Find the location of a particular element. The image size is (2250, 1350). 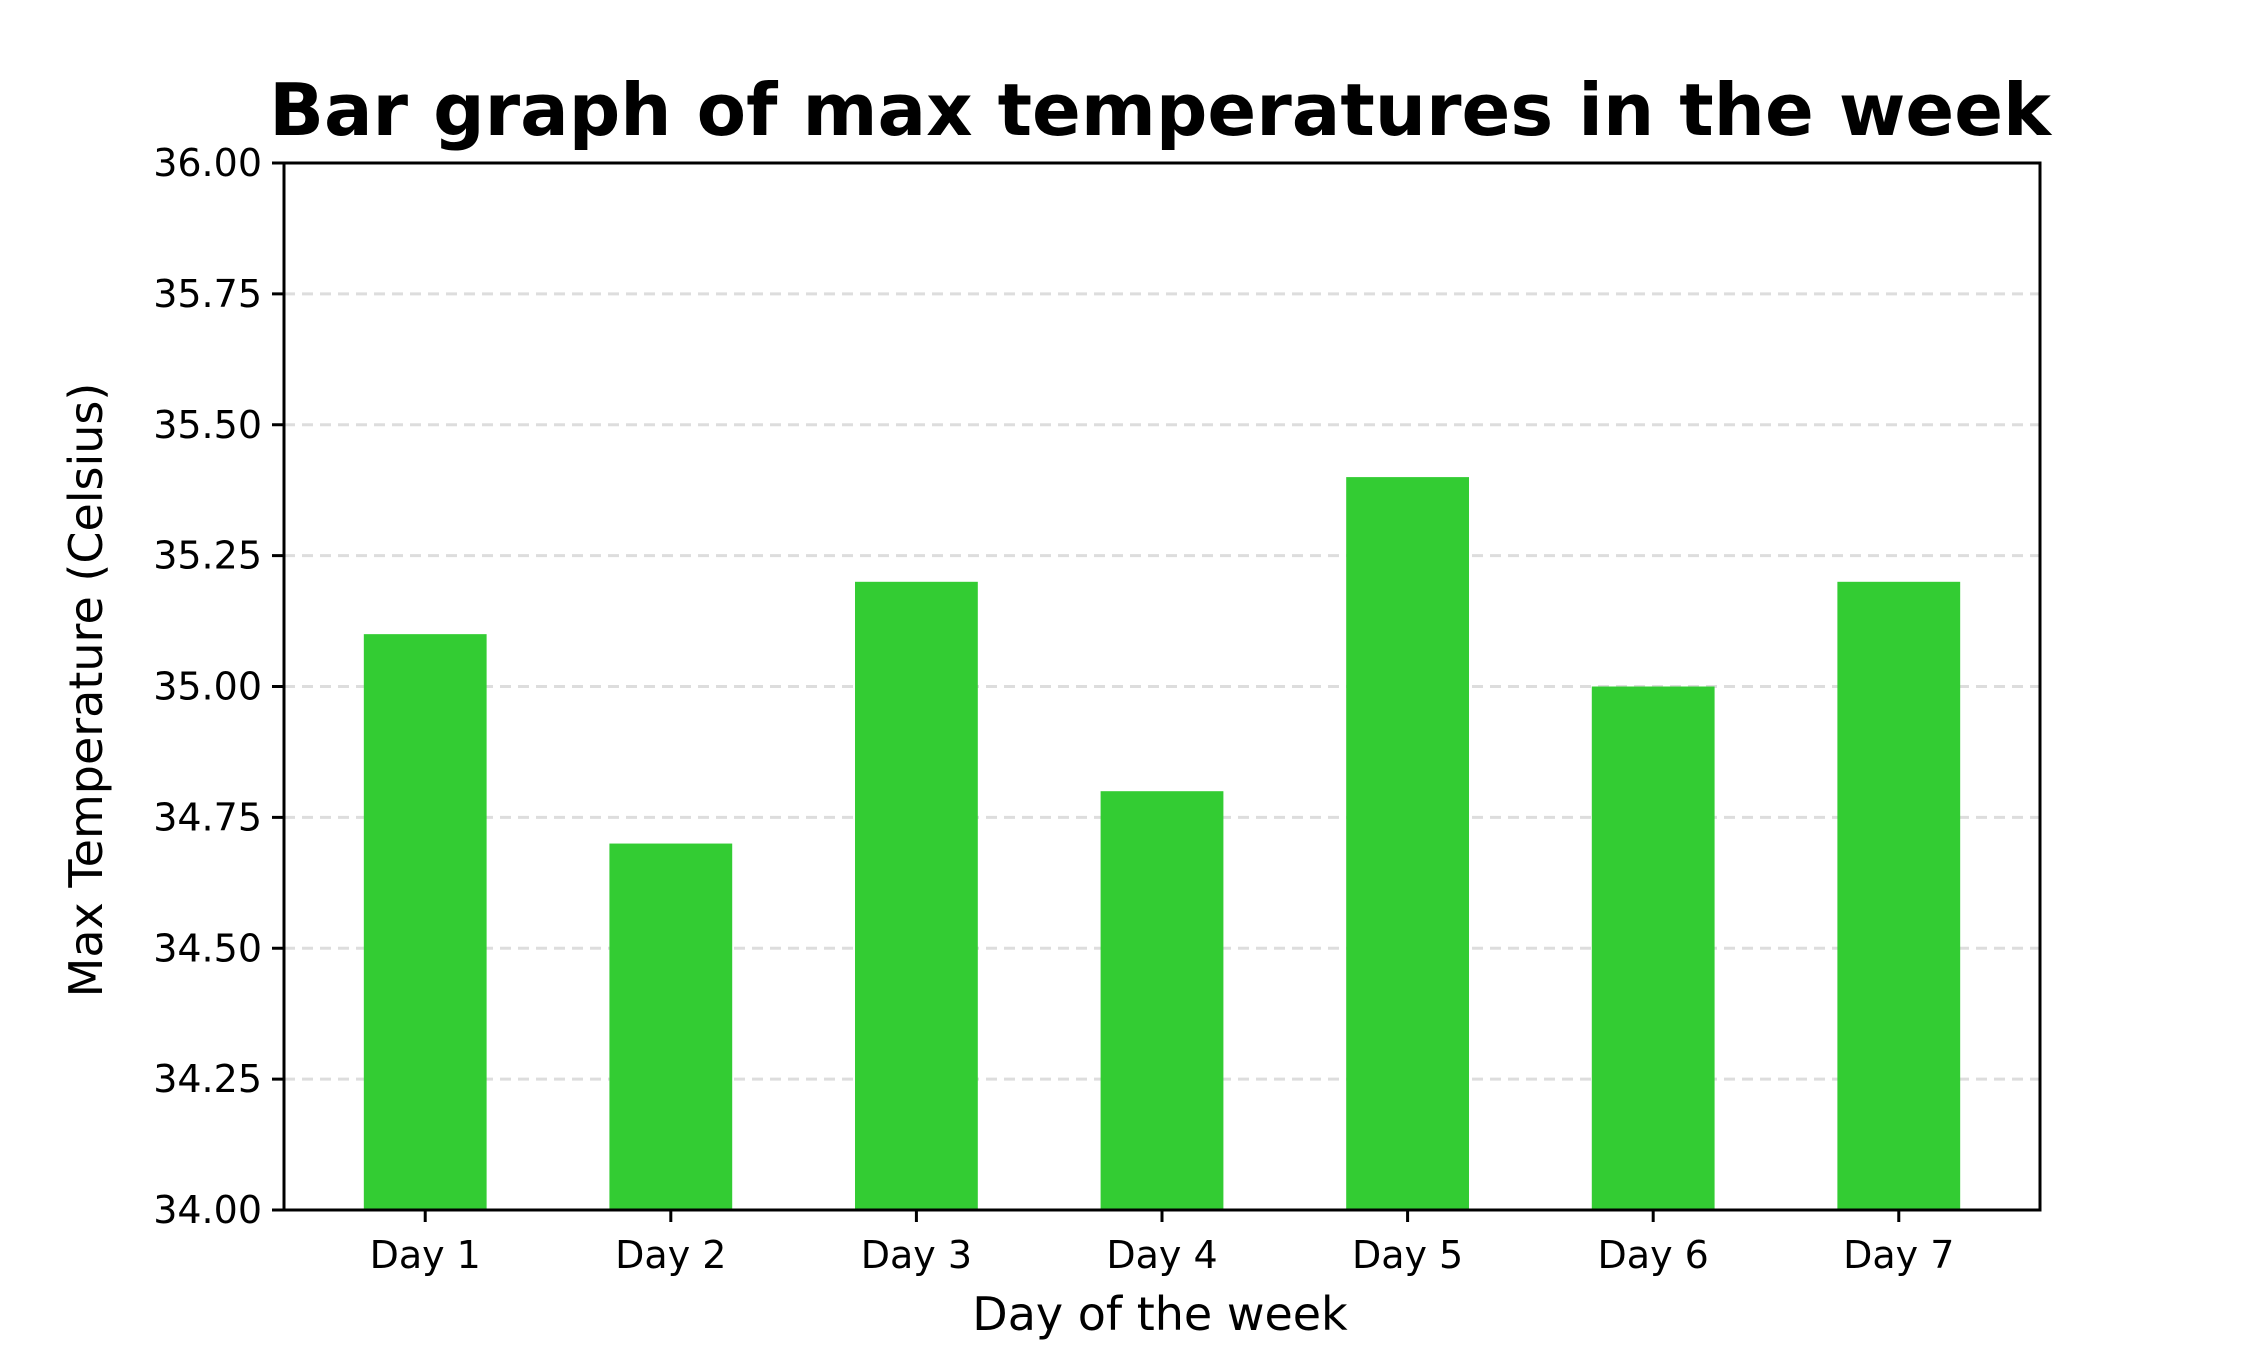

x-tick-label: Day 5 is located at coordinates (1407, 1255).